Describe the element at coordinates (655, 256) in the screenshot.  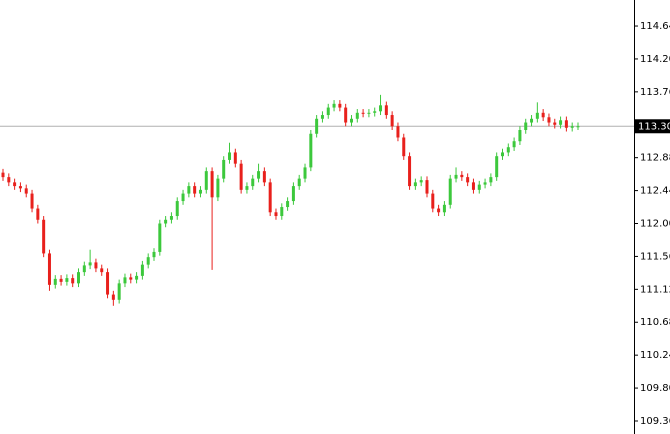
I see `y-tick-label: 111.560` at that location.